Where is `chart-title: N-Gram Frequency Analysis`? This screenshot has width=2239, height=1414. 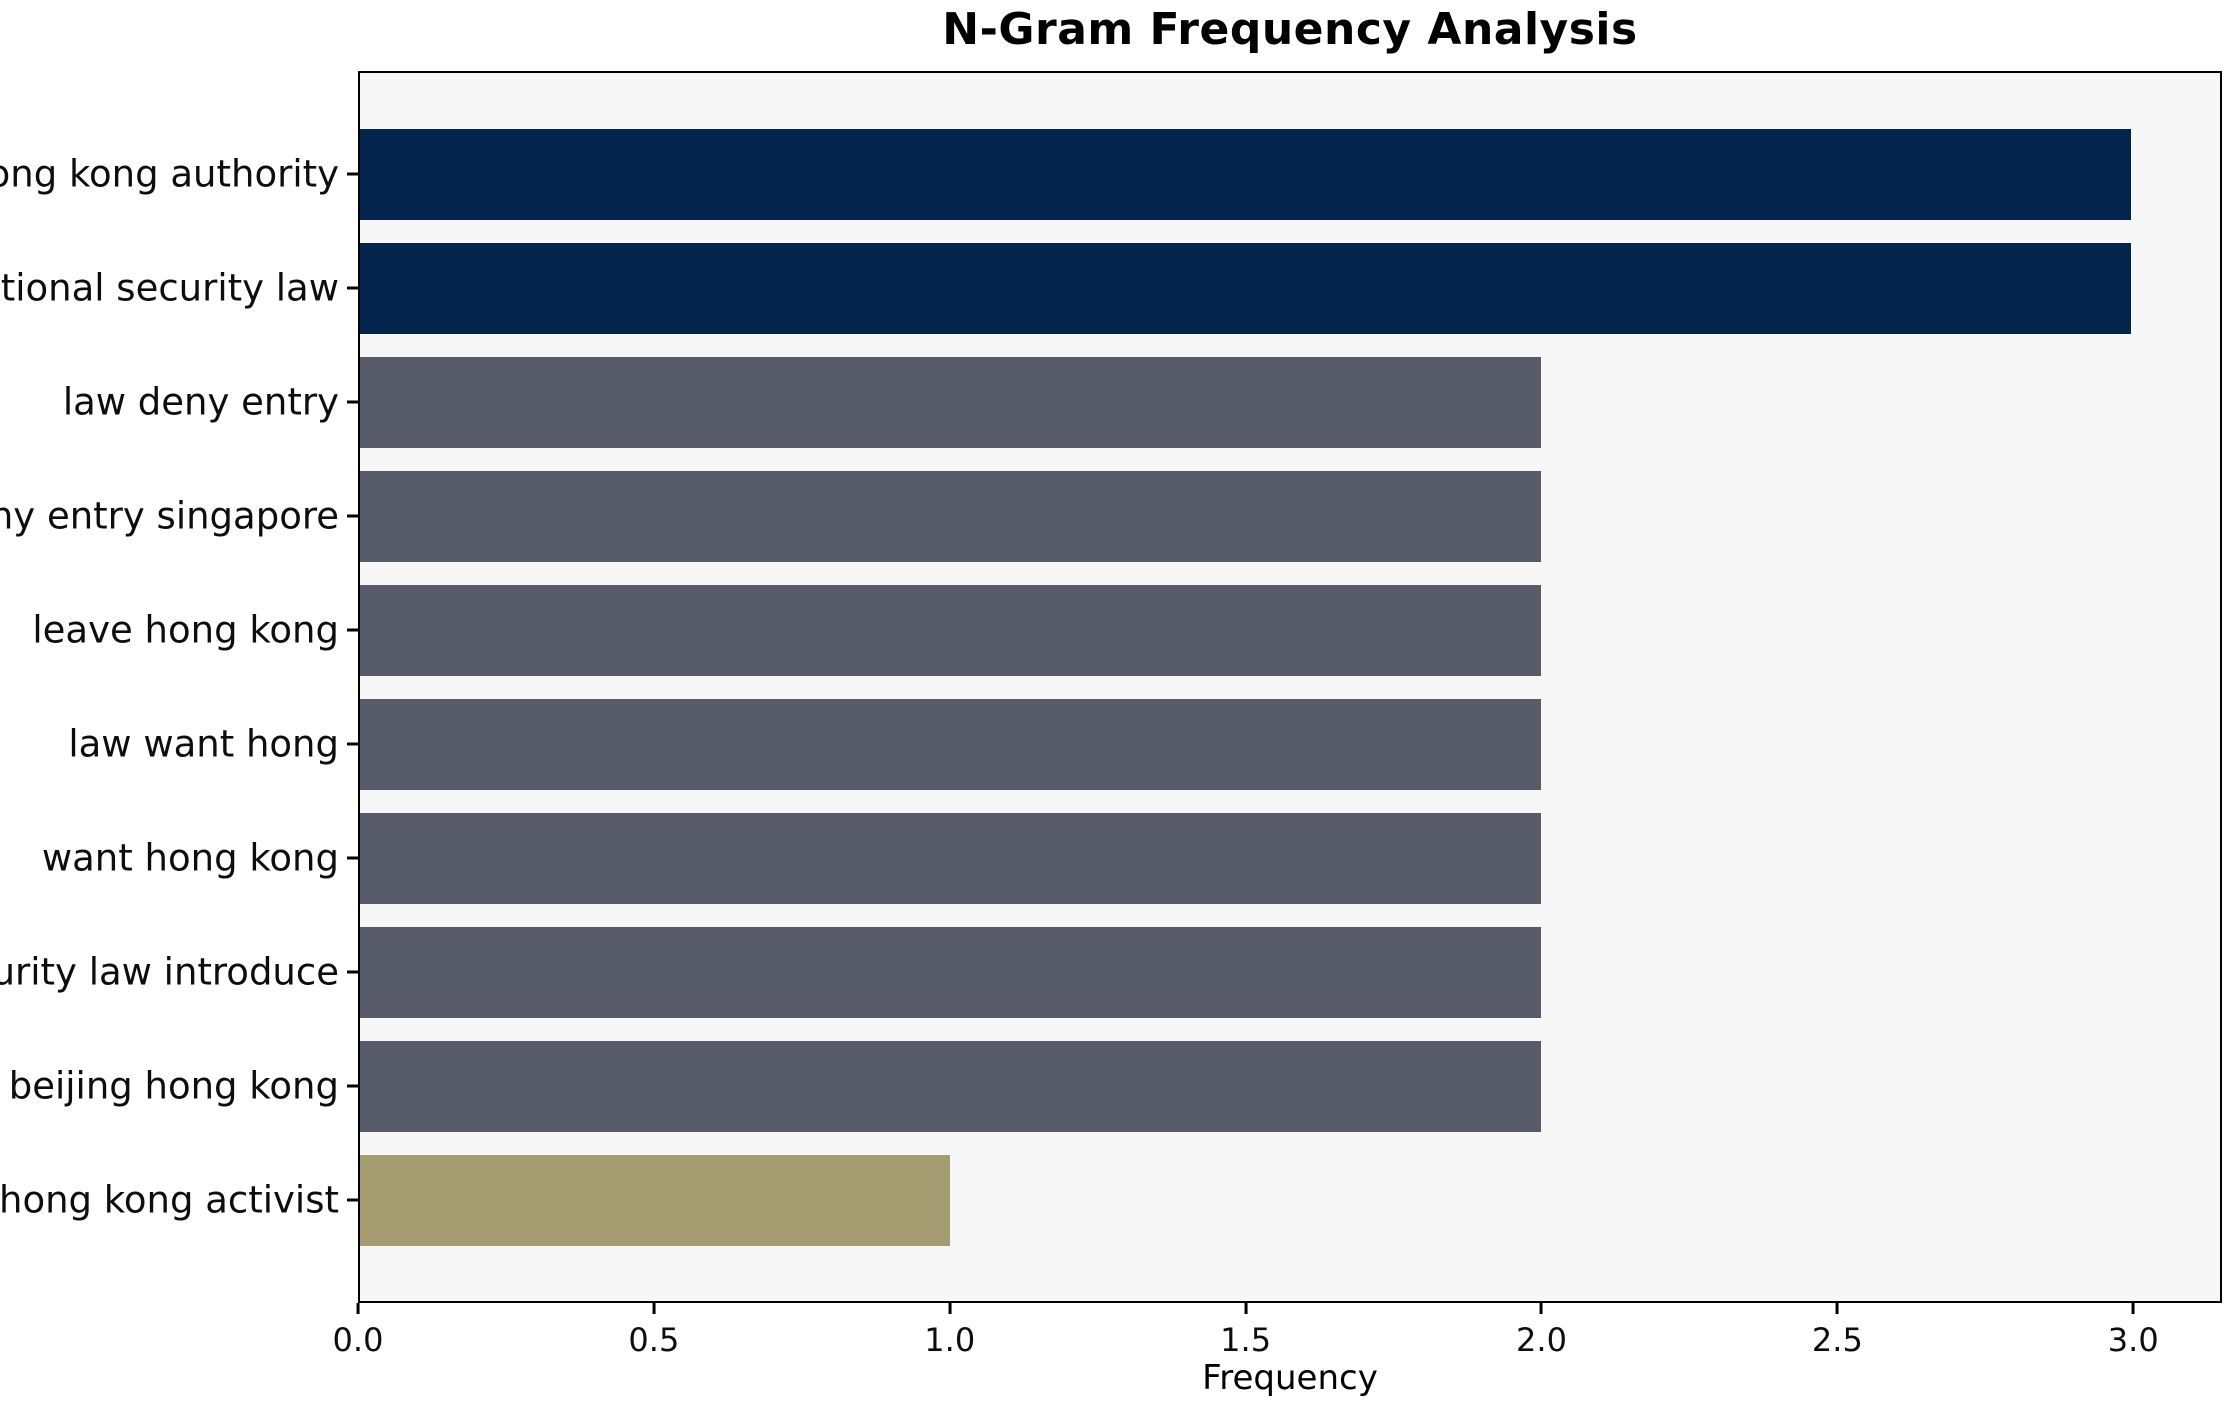 chart-title: N-Gram Frequency Analysis is located at coordinates (1290, 29).